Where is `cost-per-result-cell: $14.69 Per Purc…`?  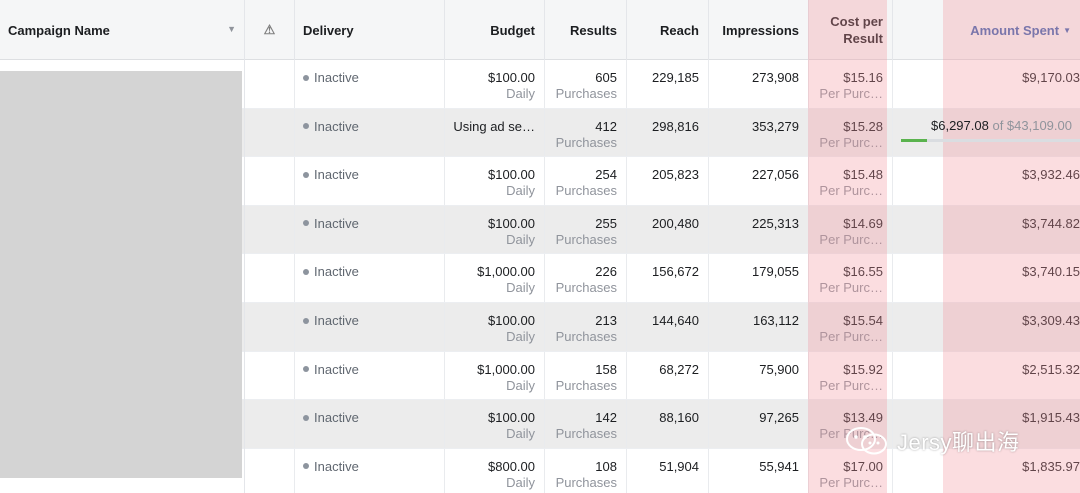 cost-per-result-cell: $14.69 Per Purc… is located at coordinates (851, 229).